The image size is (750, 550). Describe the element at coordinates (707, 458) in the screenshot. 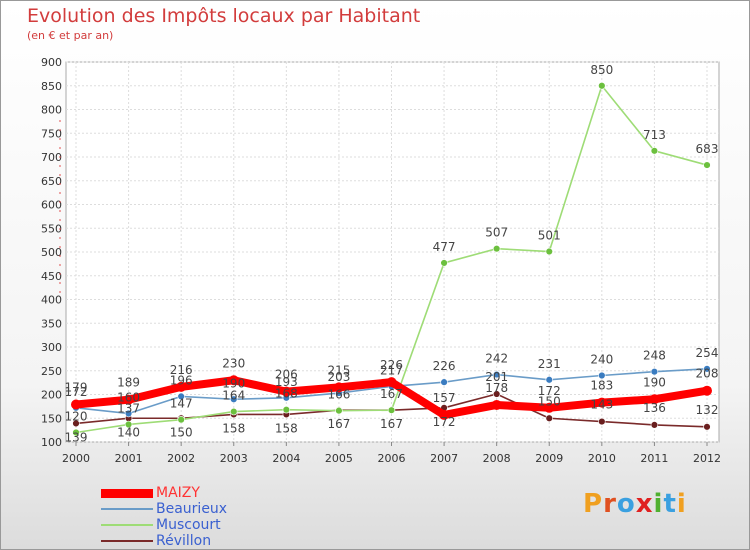

I see `x-tick-label: 2012` at that location.